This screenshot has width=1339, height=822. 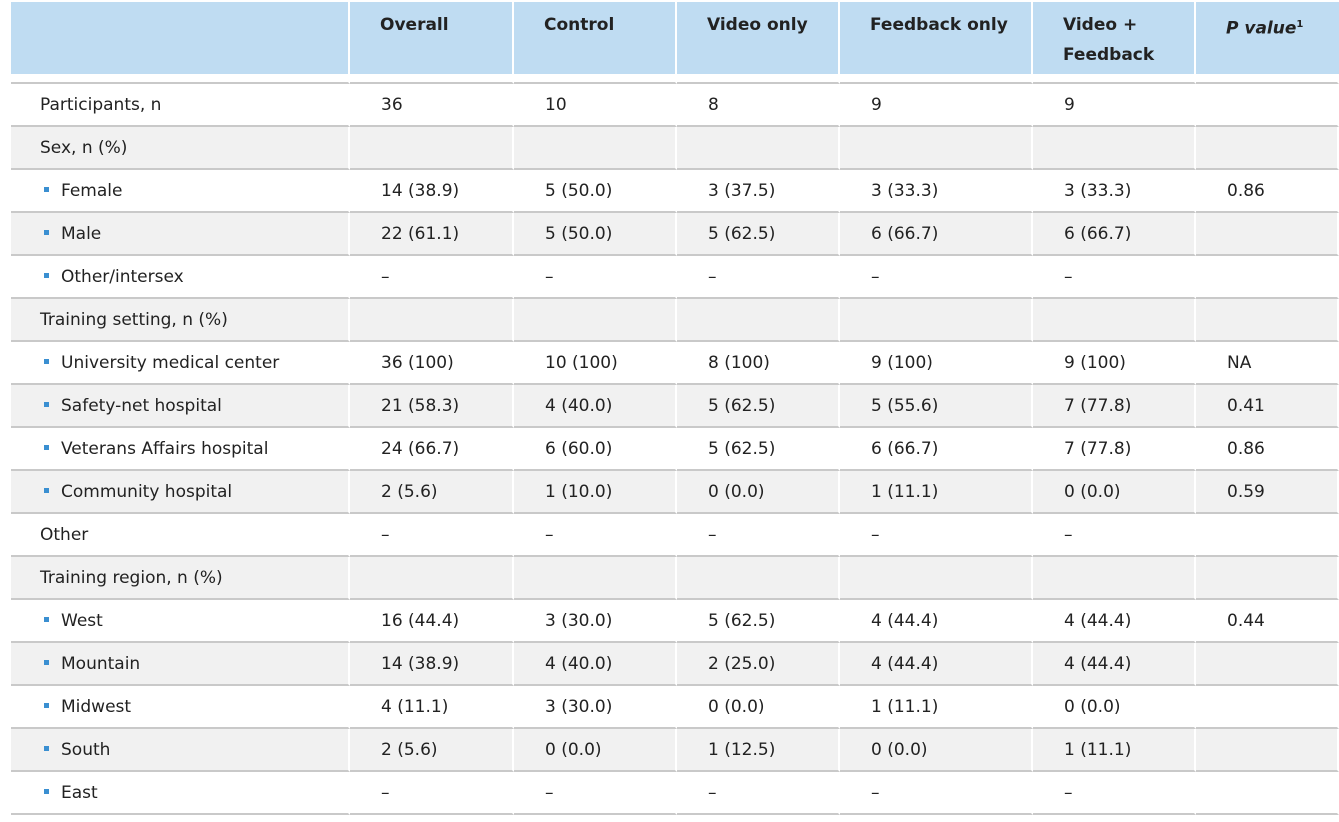 I want to click on header-p-value: P value1, so click(x=1267, y=39).